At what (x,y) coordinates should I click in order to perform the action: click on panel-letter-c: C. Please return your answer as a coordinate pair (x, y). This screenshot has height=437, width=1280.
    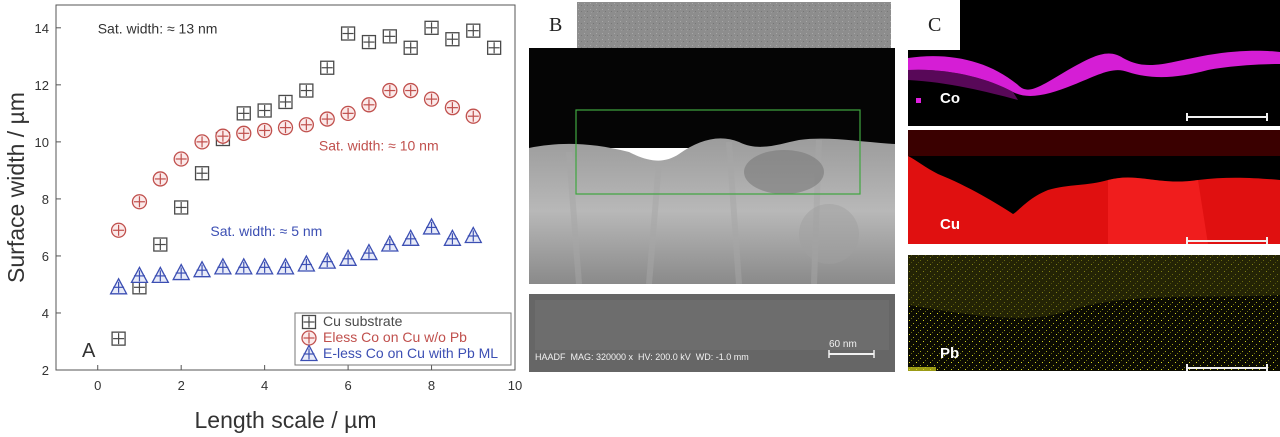
    Looking at the image, I should click on (935, 25).